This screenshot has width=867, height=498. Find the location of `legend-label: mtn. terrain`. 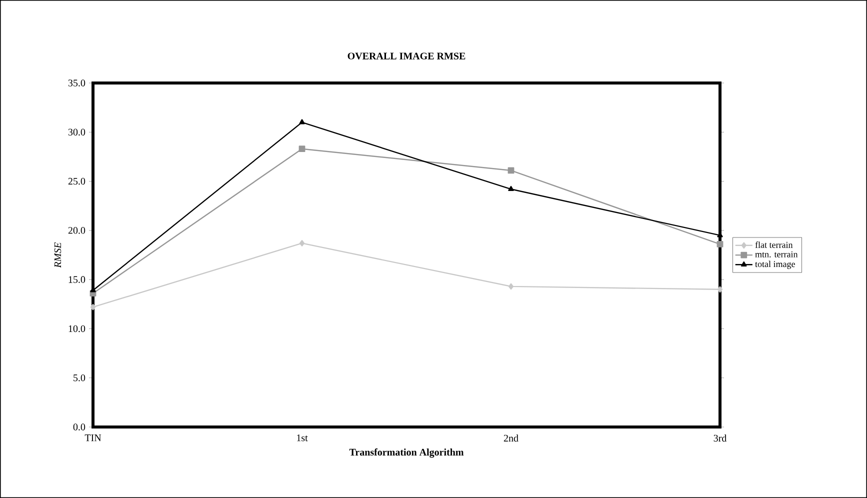

legend-label: mtn. terrain is located at coordinates (776, 254).